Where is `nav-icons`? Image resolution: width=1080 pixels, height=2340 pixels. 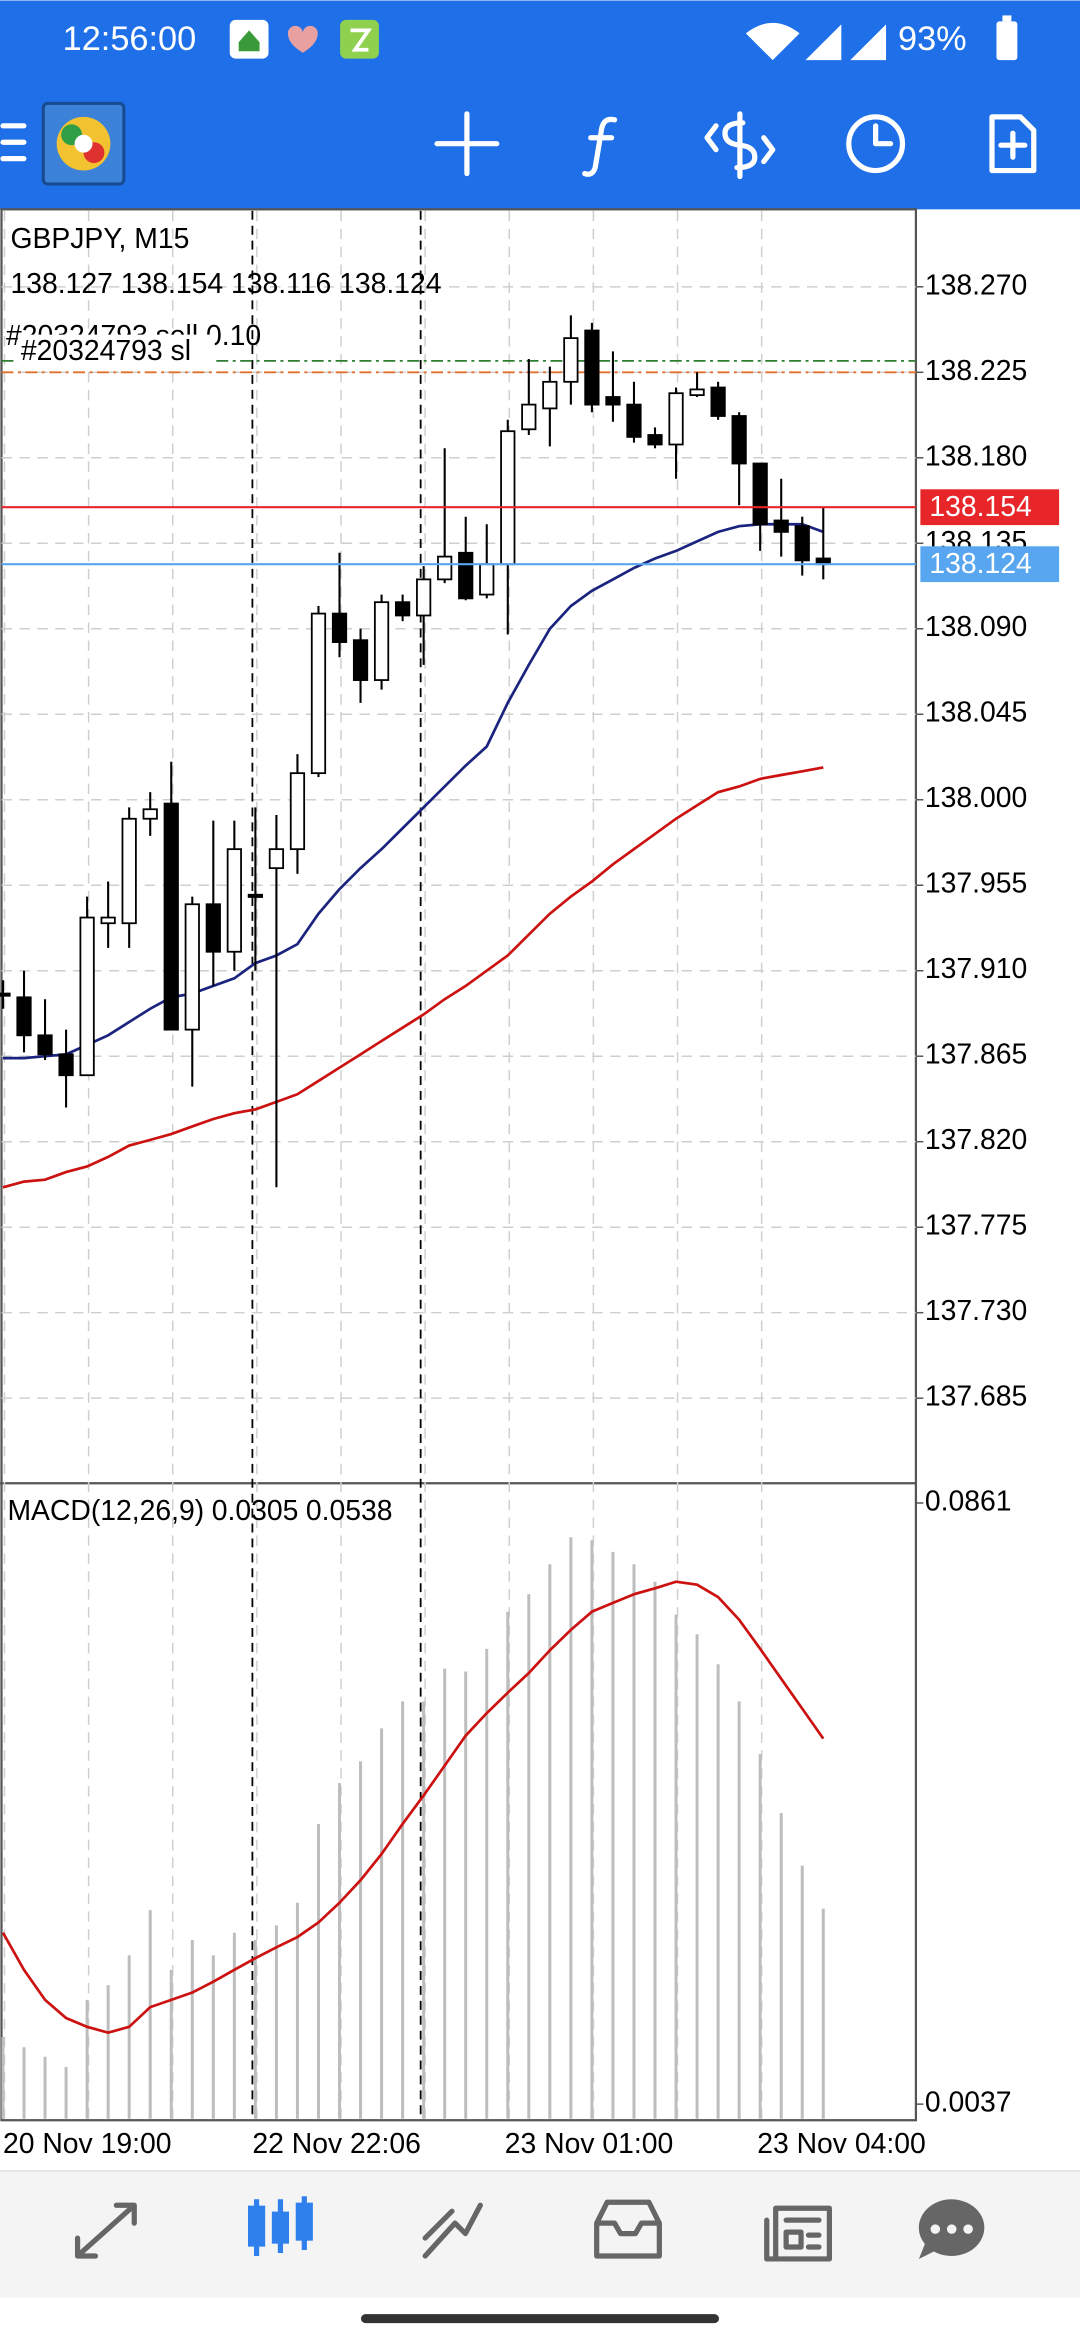 nav-icons is located at coordinates (529, 2229).